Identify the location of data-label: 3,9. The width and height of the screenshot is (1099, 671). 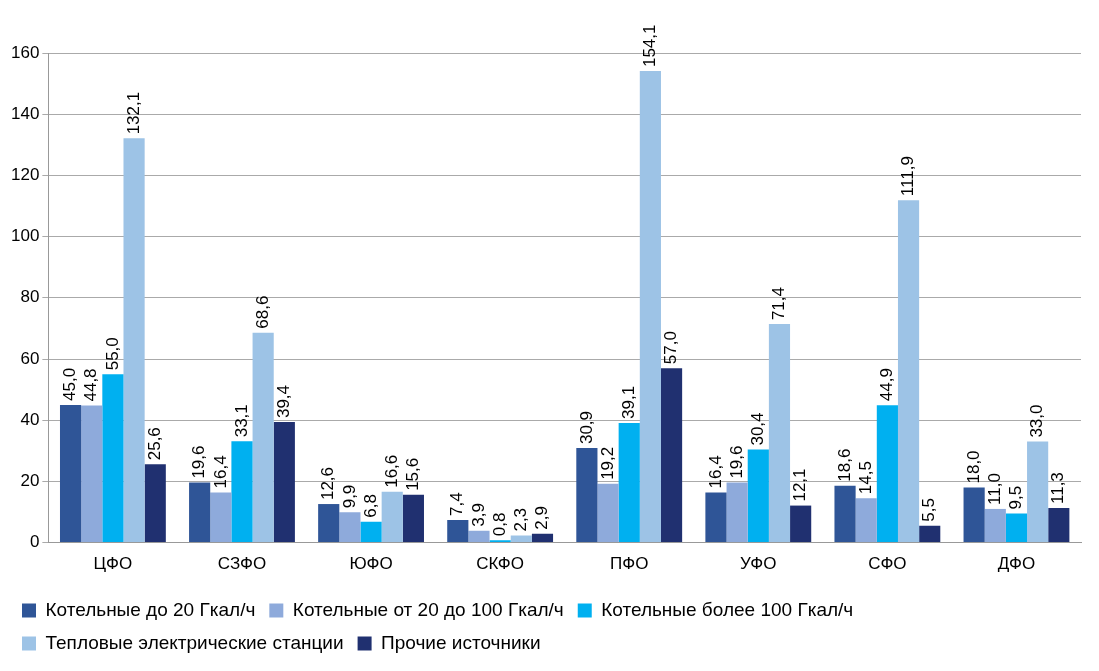
(478, 515).